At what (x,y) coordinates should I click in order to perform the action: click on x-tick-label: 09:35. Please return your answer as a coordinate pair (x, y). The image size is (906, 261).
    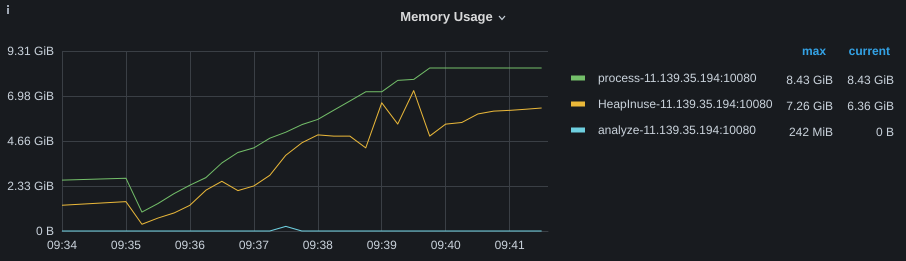
    Looking at the image, I should click on (126, 245).